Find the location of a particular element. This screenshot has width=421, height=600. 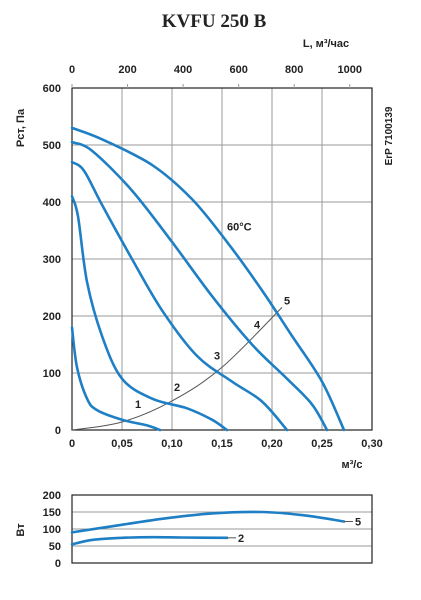

curve-labels: 1 2 3 4 5 is located at coordinates (212, 353).